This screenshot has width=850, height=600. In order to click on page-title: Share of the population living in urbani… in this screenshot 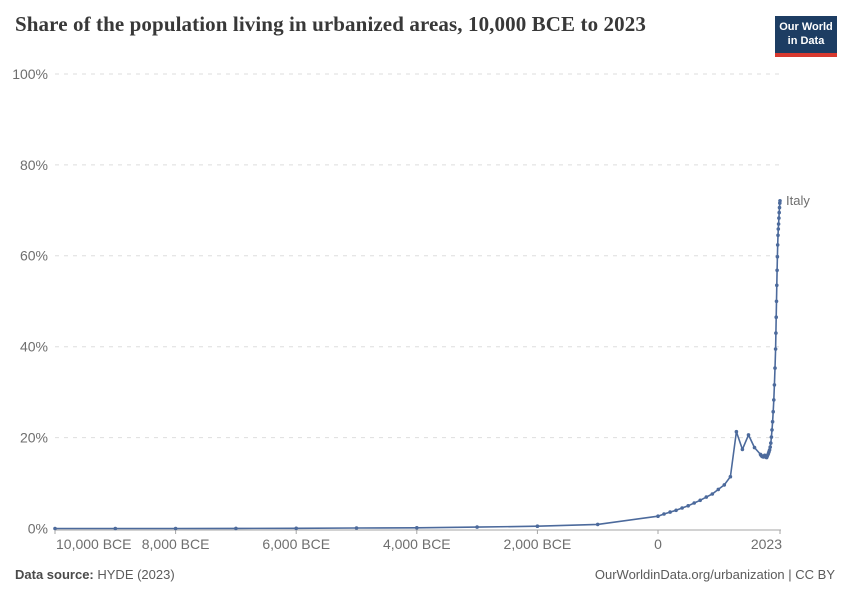, I will do `click(330, 24)`.